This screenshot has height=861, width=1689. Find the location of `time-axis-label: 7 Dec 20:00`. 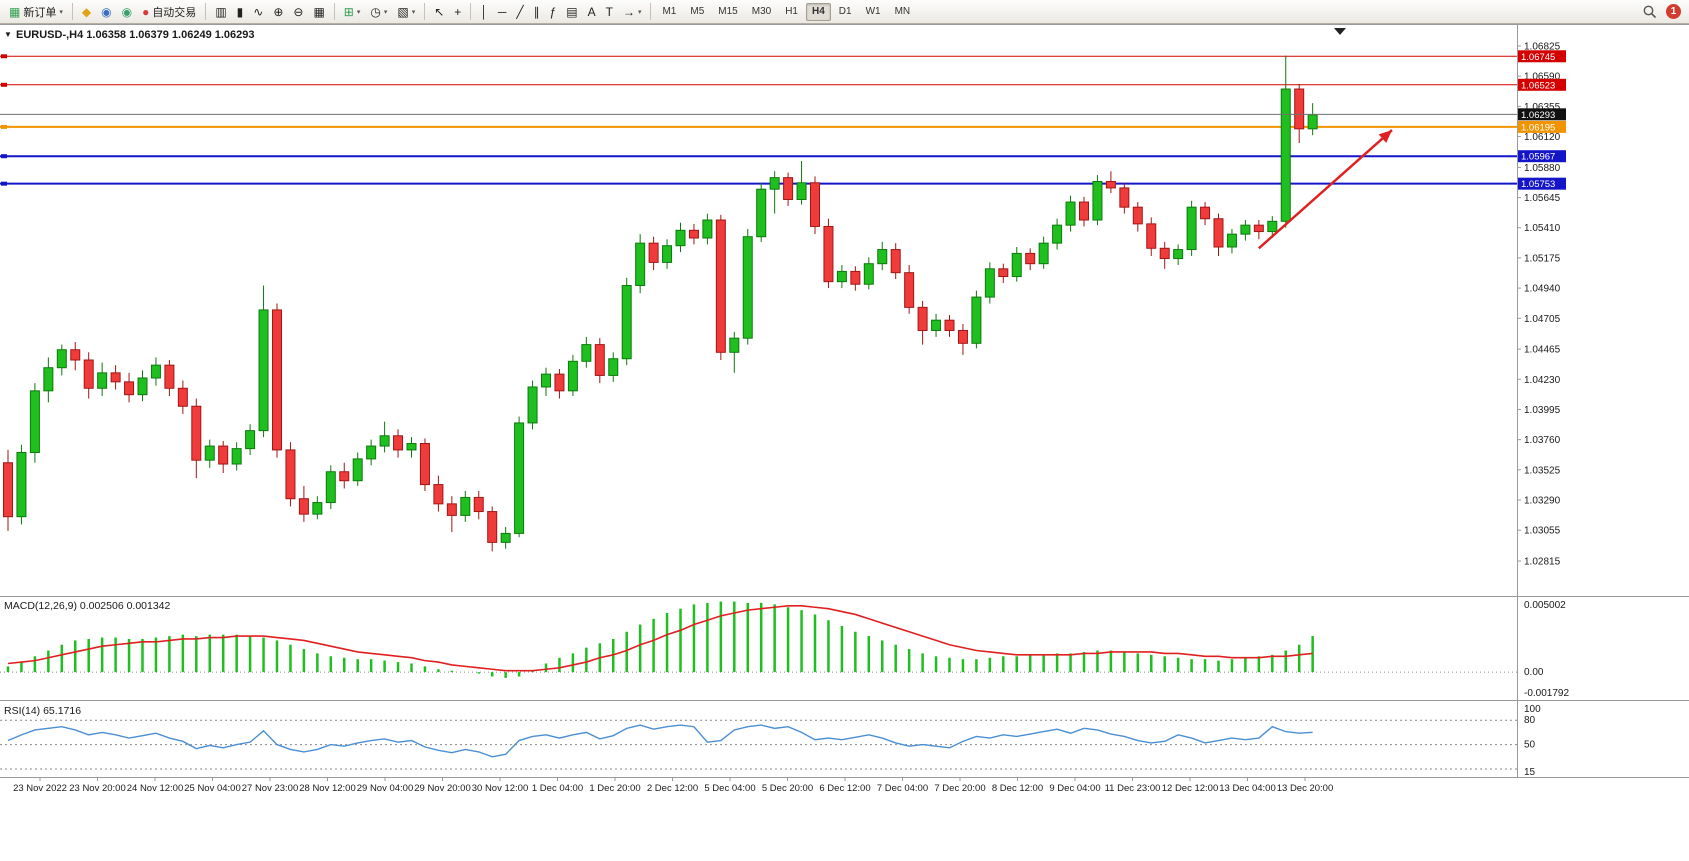

time-axis-label: 7 Dec 20:00 is located at coordinates (959, 788).